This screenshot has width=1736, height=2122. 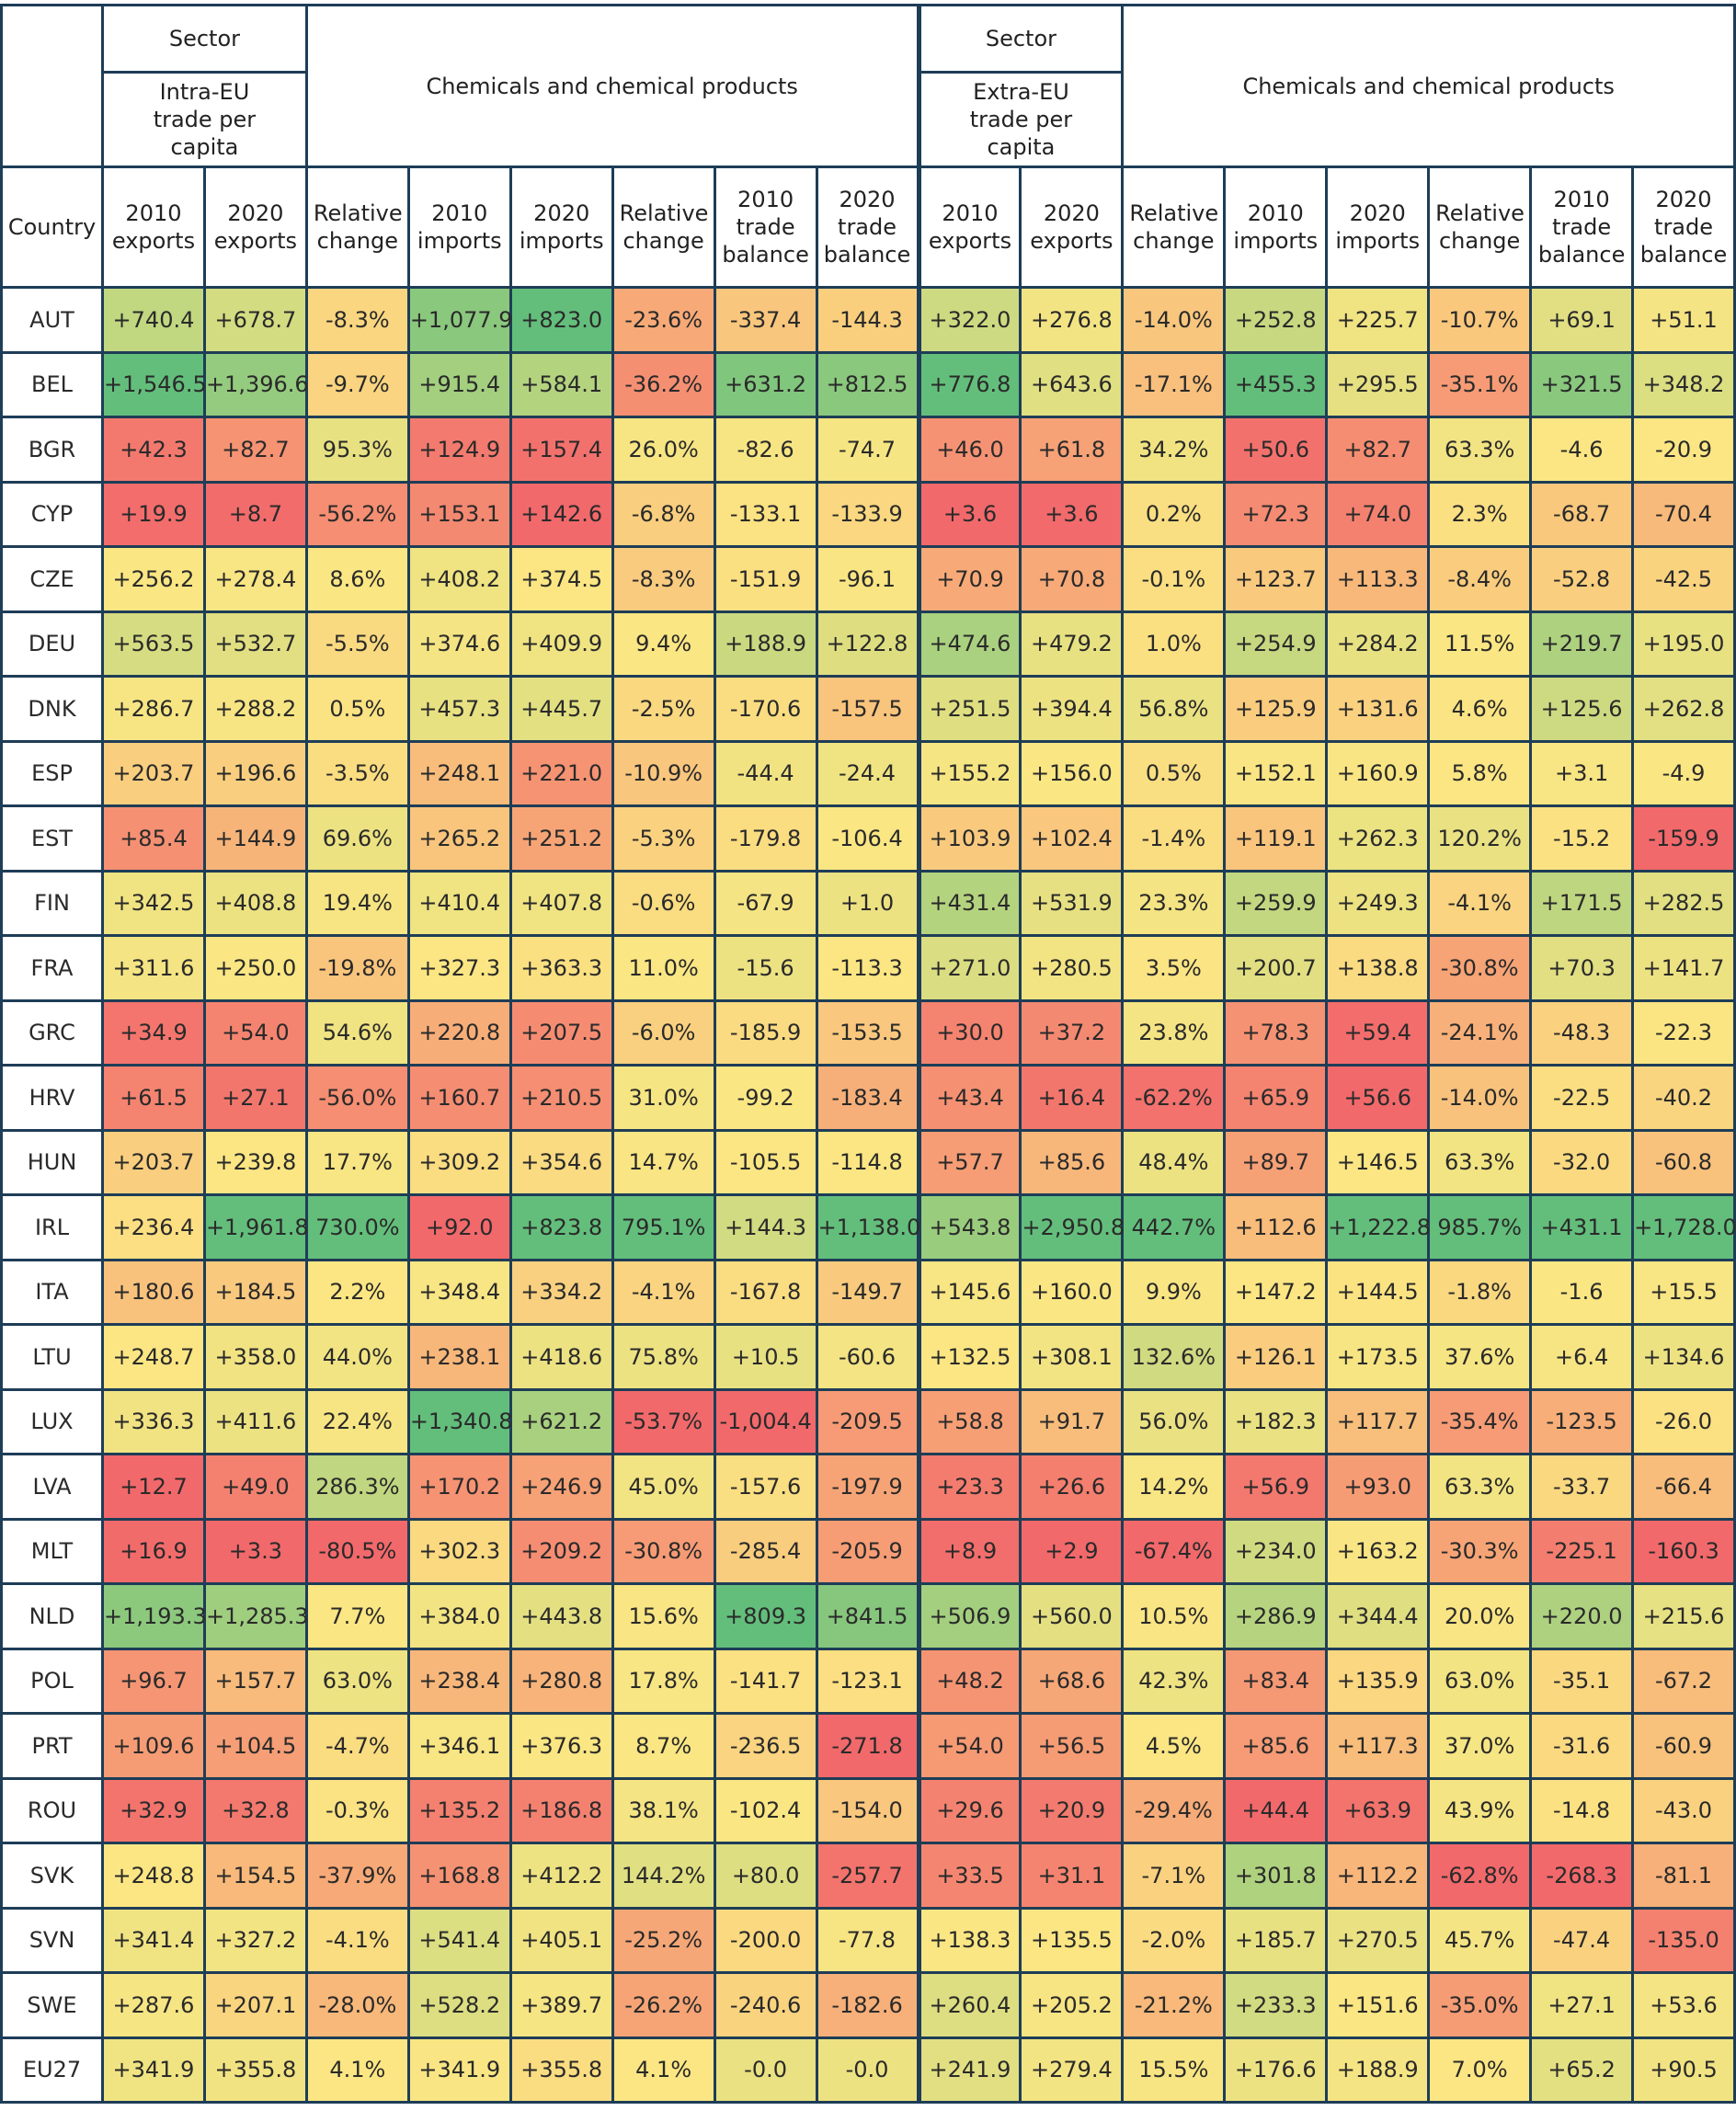 I want to click on value-cell: -5.3%, so click(x=663, y=838).